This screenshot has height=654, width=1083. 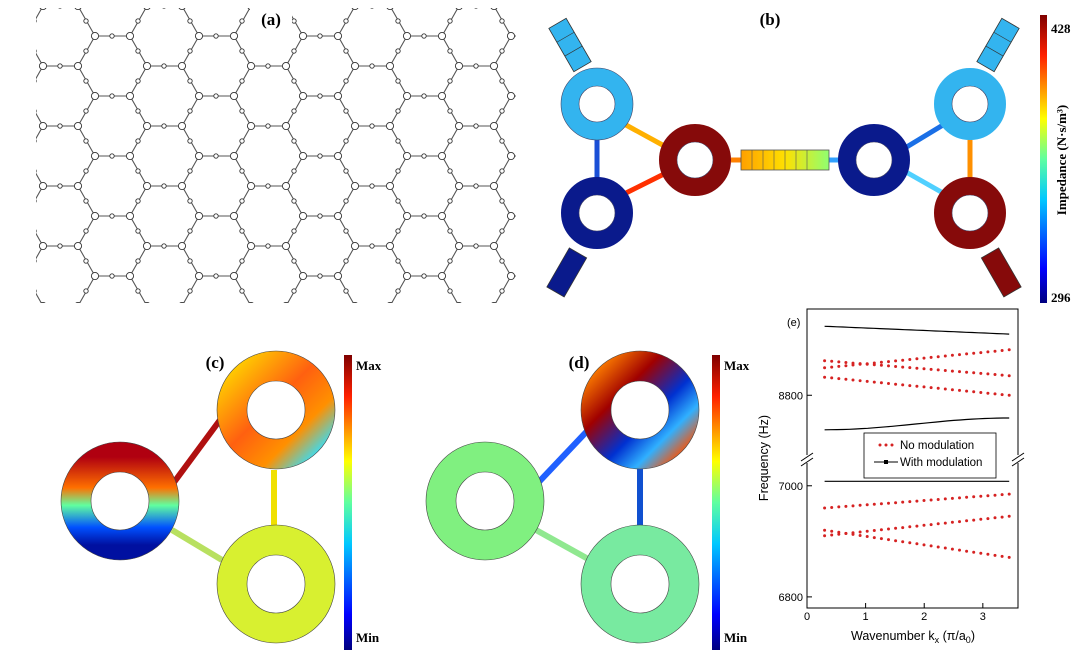 What do you see at coordinates (913, 637) in the screenshot?
I see `x-axis-title: Wavenumber kx (π/a0)` at bounding box center [913, 637].